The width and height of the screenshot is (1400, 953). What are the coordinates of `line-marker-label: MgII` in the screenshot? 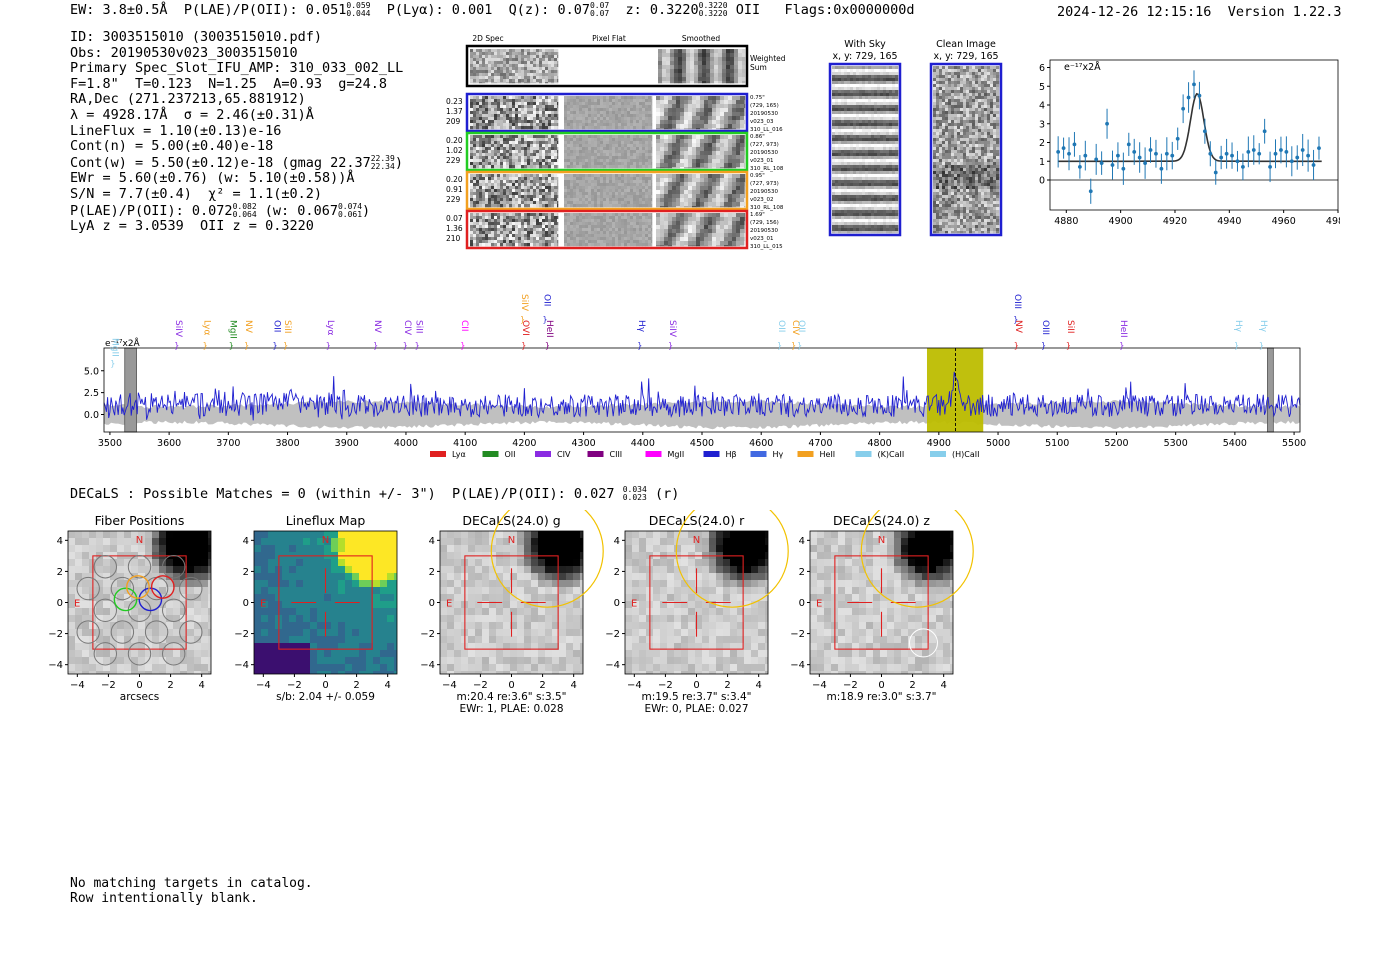 It's located at (233, 329).